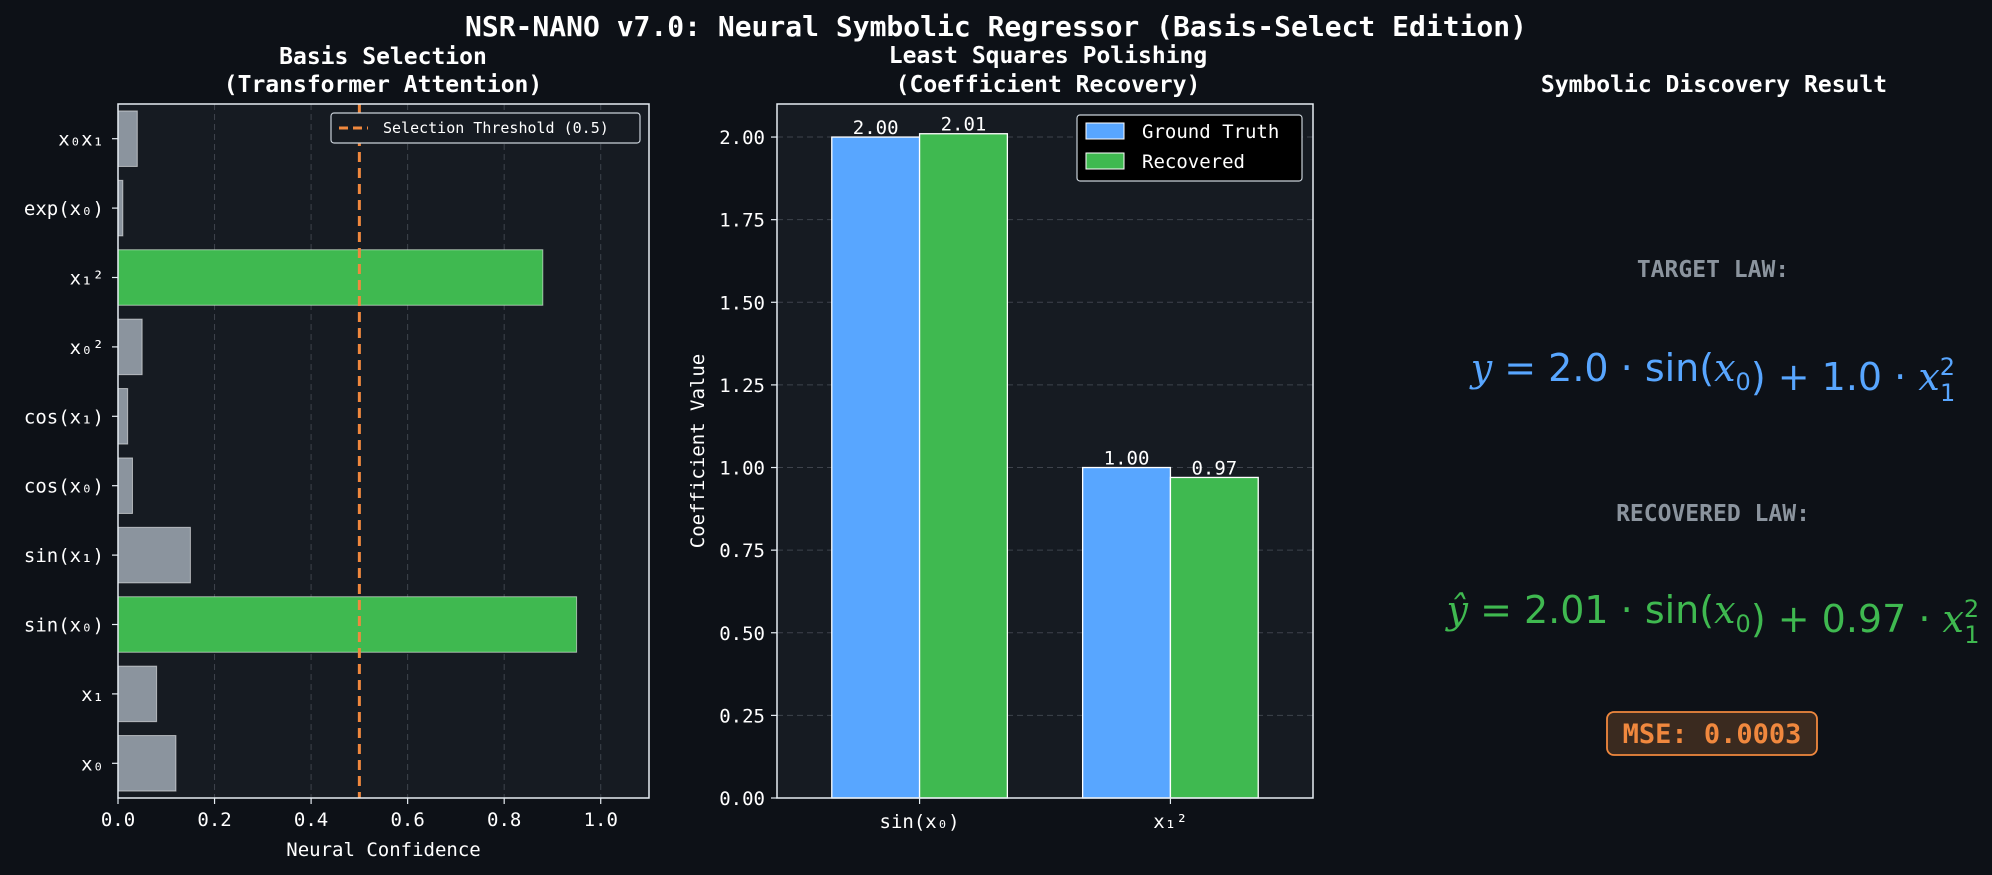  I want to click on legend-recovered-swatch, so click(1105, 161).